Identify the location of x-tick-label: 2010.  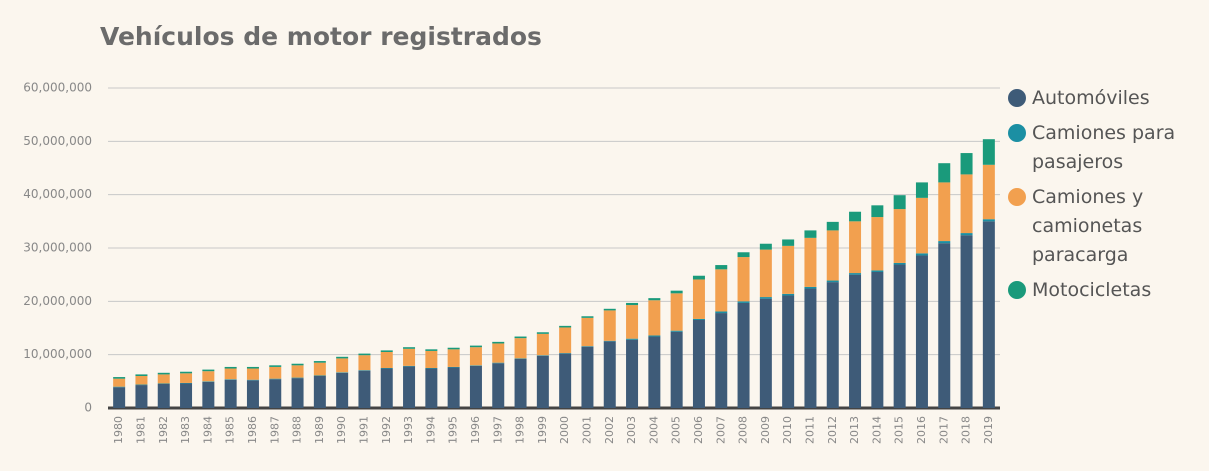
(787, 430).